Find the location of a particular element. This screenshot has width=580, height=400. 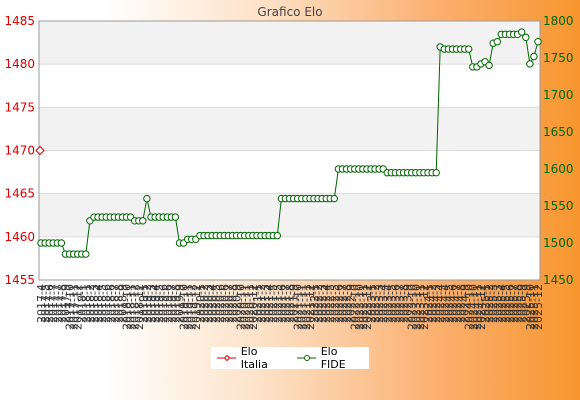

x-tick-label: 2021-12 is located at coordinates (310, 307).